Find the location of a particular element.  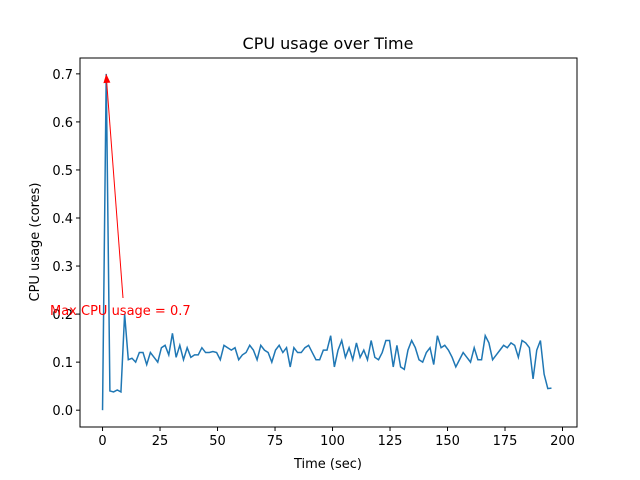

annotation-arrowhead is located at coordinates (107, 78).